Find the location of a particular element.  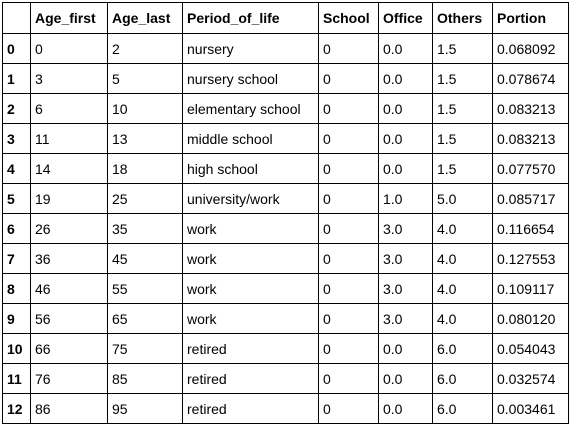

column-header: Office is located at coordinates (405, 18).